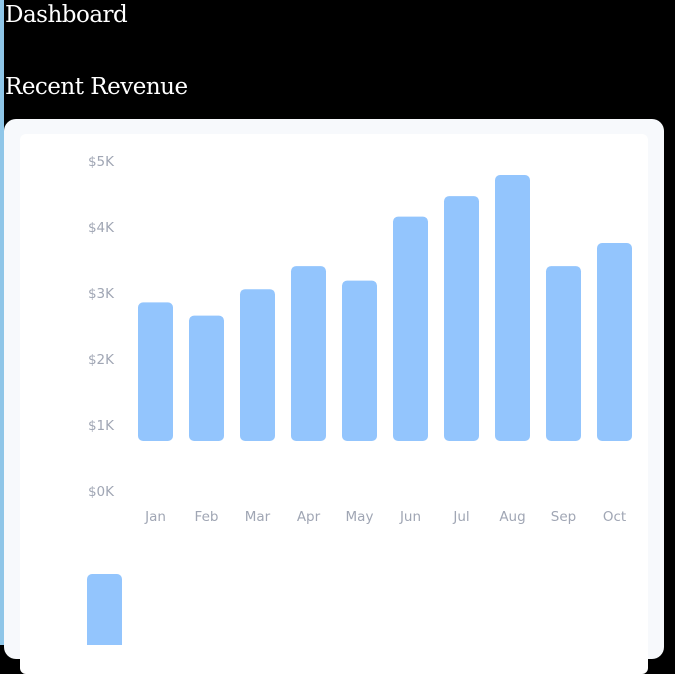  What do you see at coordinates (512, 308) in the screenshot?
I see `bar-aug` at bounding box center [512, 308].